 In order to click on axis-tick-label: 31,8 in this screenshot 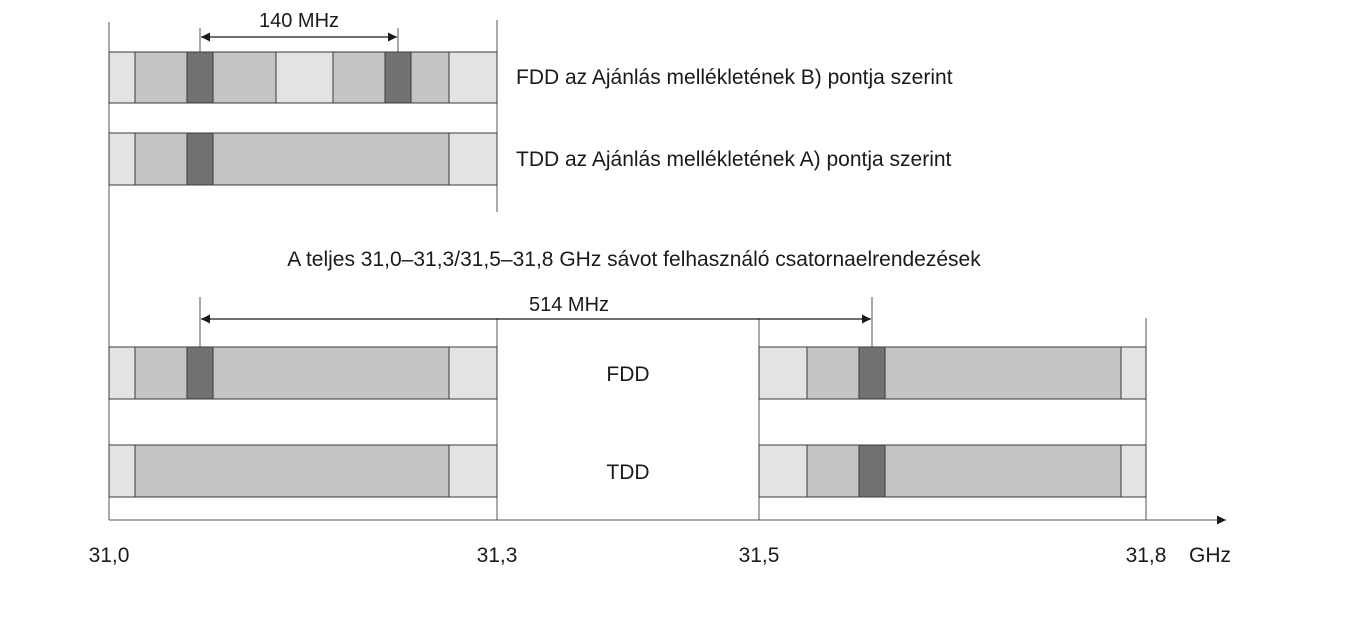, I will do `click(1146, 555)`.